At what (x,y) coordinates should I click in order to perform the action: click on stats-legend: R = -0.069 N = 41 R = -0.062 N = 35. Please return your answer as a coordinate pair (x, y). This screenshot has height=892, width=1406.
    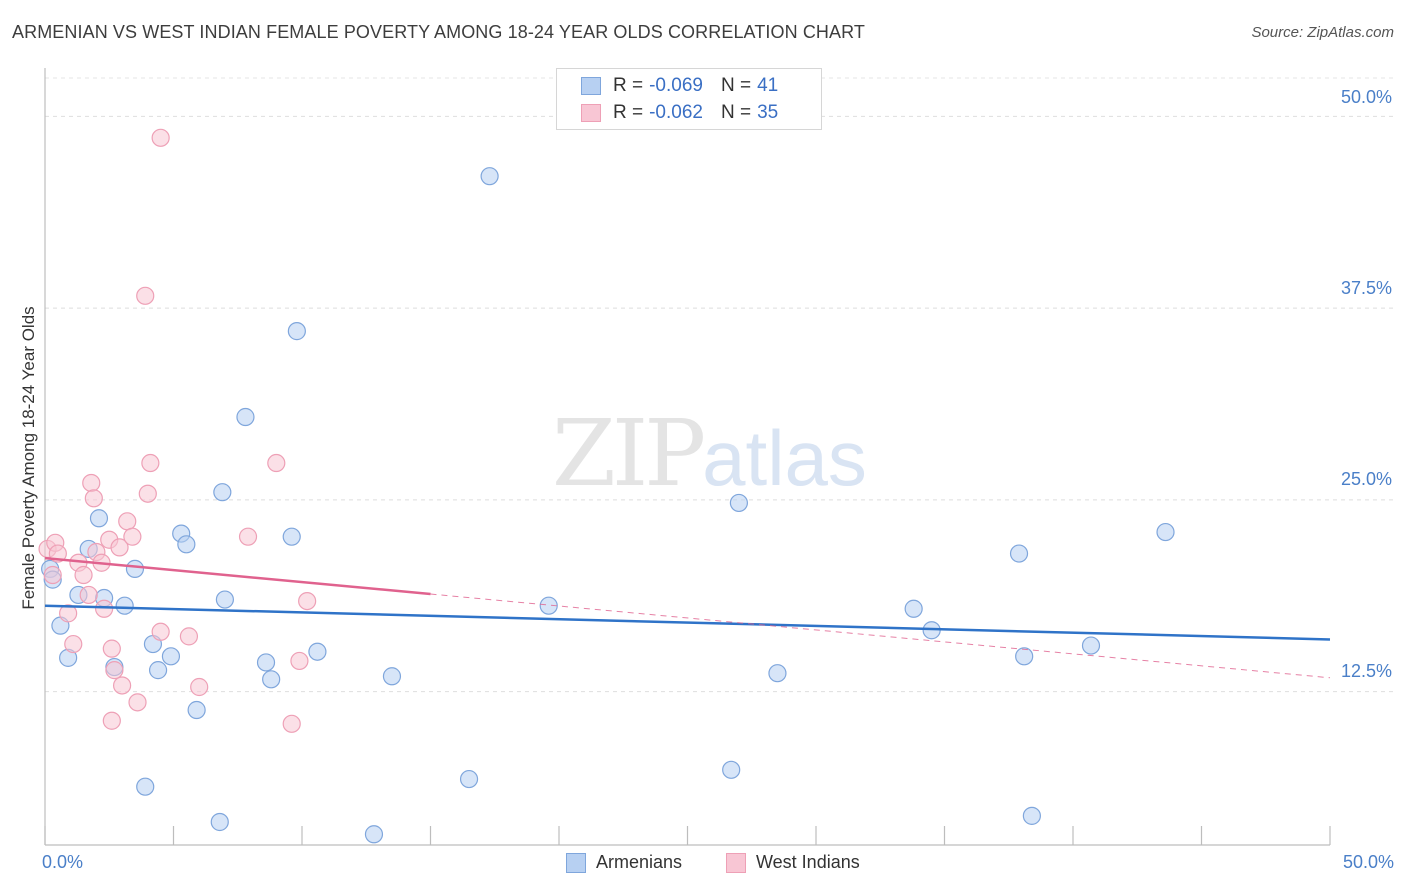
    Looking at the image, I should click on (689, 99).